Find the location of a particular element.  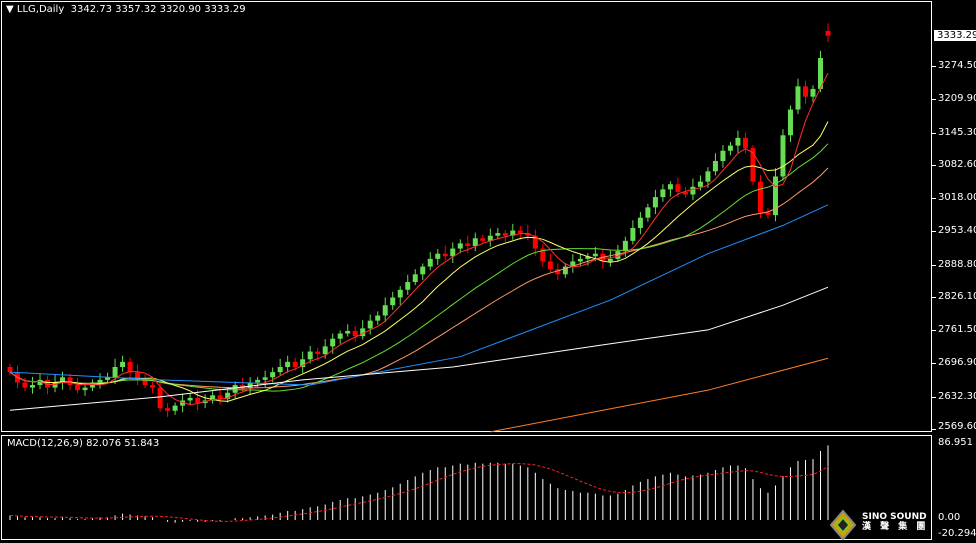

symbol-title: LLG,Daily is located at coordinates (40, 9).